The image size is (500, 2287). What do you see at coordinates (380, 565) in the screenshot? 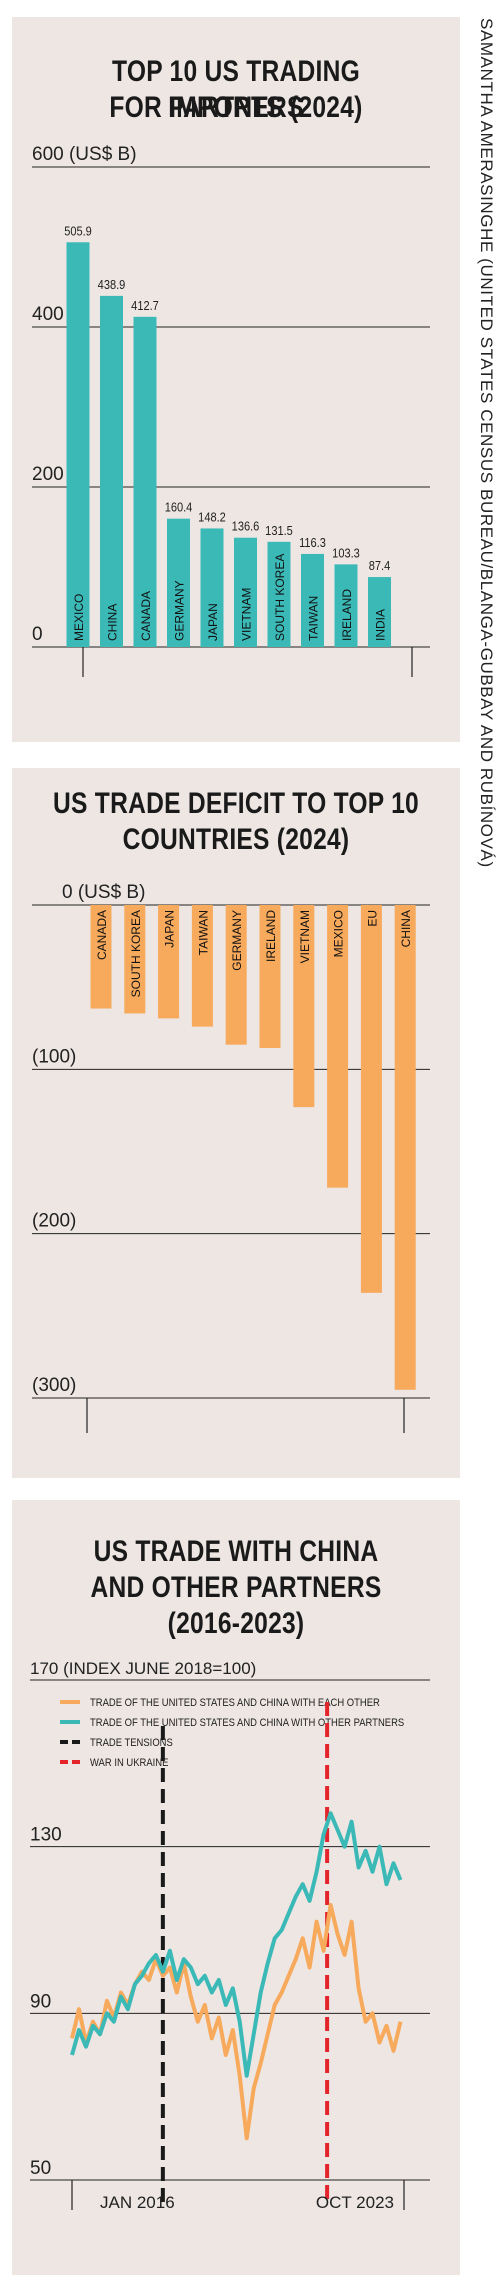
I see `value-label-india: 87.4` at bounding box center [380, 565].